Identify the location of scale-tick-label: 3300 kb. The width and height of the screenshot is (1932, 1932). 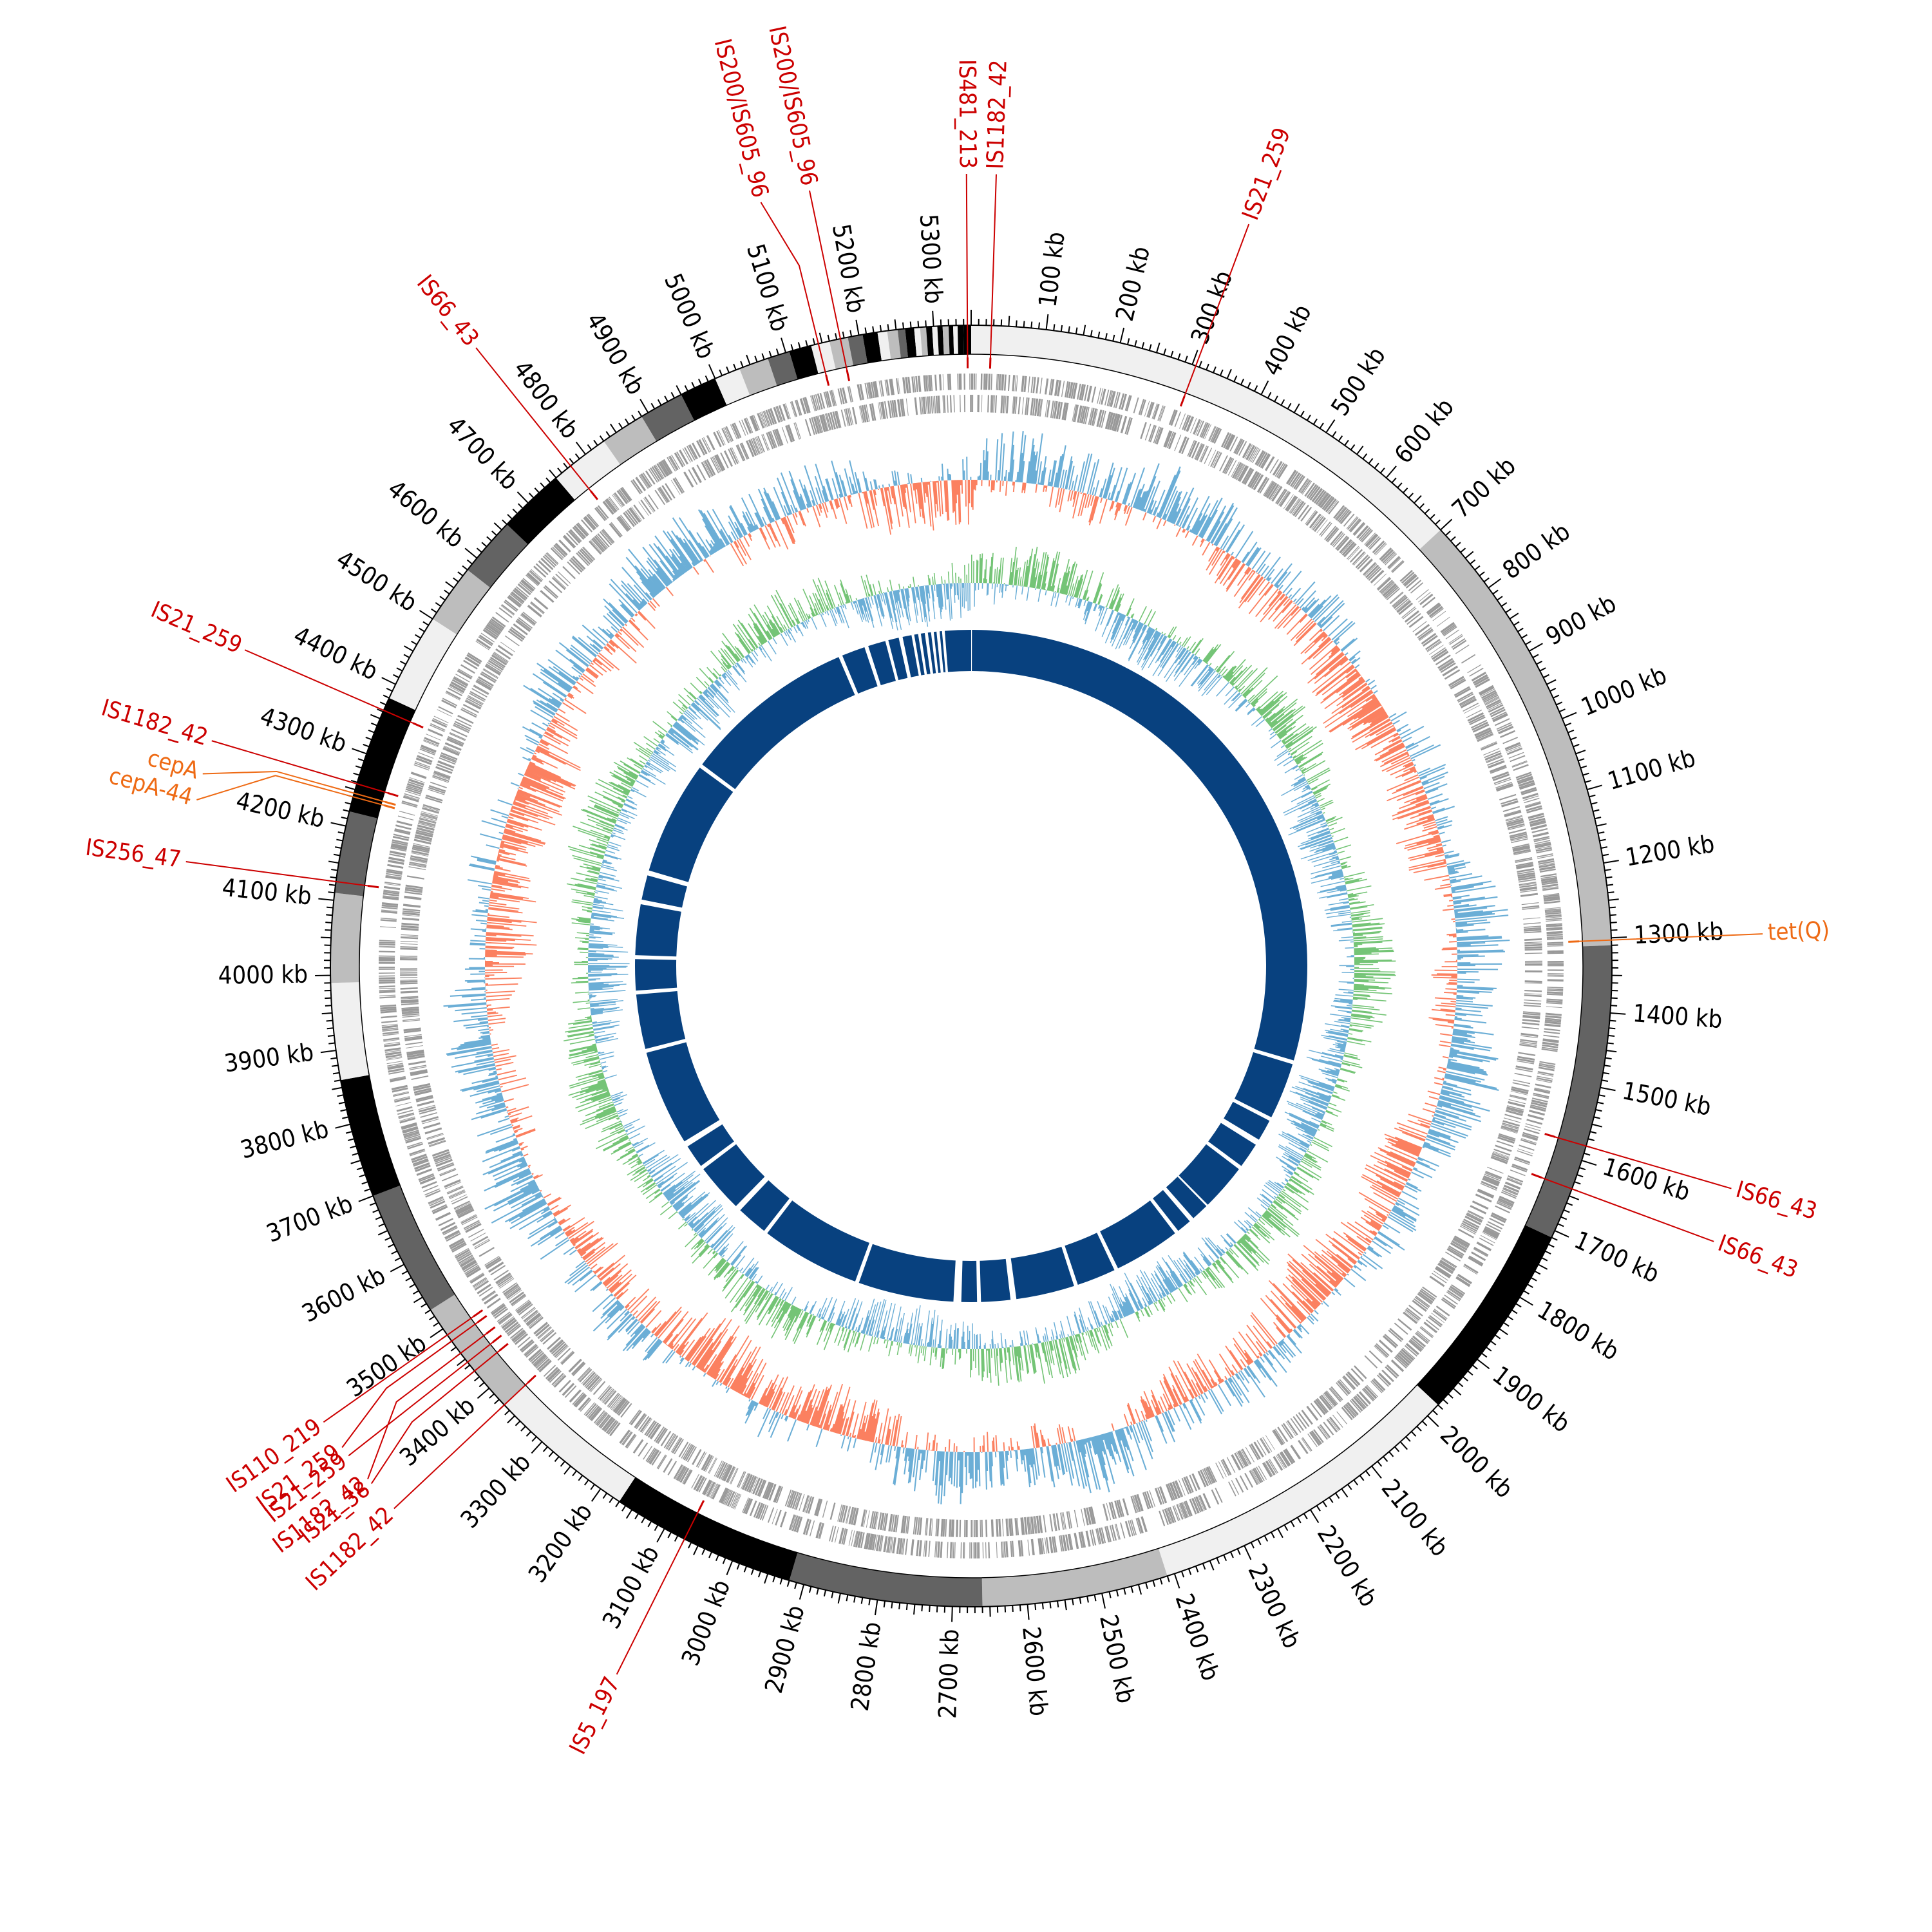
(496, 1490).